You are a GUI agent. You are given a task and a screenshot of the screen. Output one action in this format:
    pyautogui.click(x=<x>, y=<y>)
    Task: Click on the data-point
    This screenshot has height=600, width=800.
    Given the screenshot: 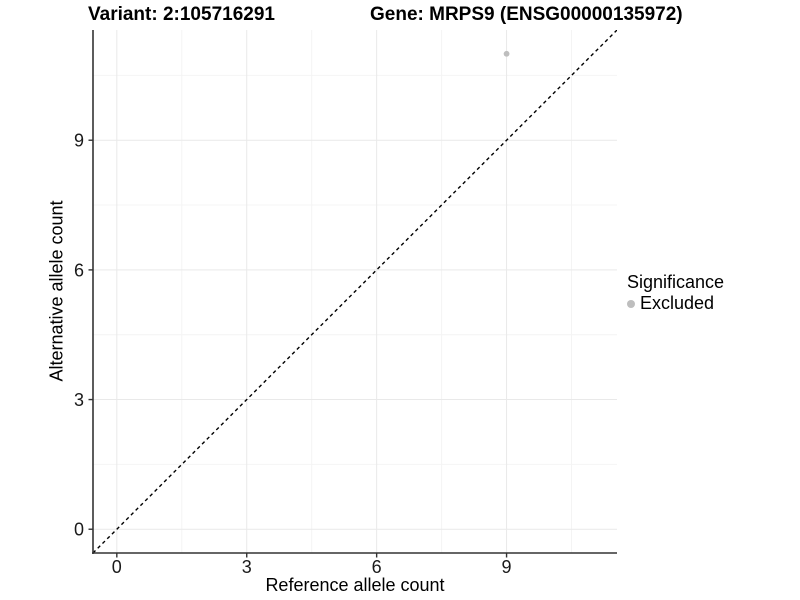 What is the action you would take?
    pyautogui.click(x=506, y=53)
    